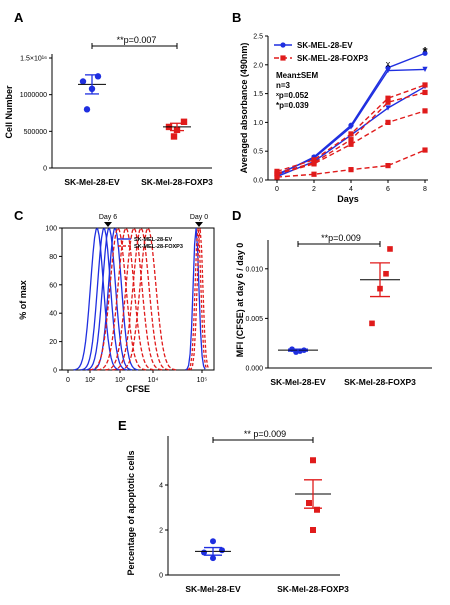  What do you see at coordinates (425, 51) in the screenshot?
I see `marker-star: *` at bounding box center [425, 51].